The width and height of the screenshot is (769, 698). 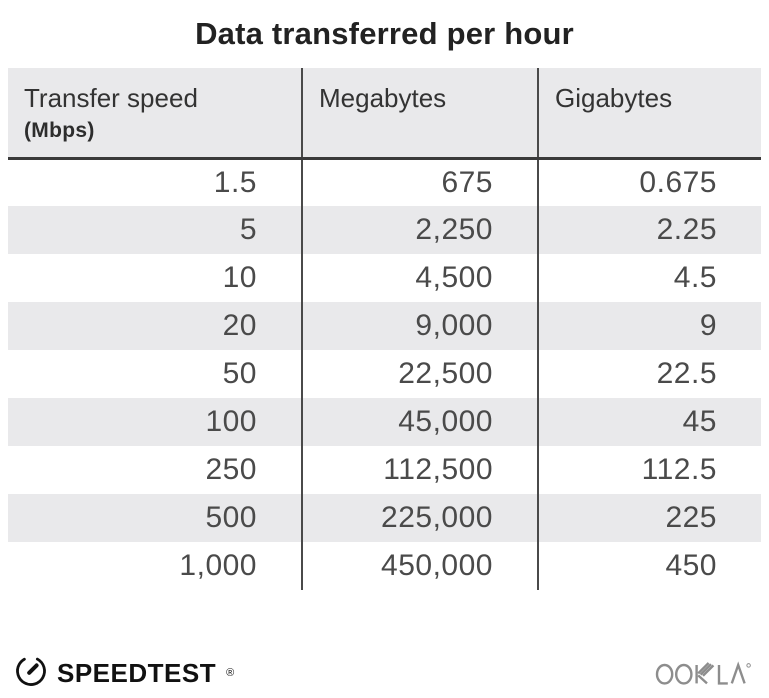 What do you see at coordinates (695, 277) in the screenshot?
I see `cell-gigabytes: 4.5` at bounding box center [695, 277].